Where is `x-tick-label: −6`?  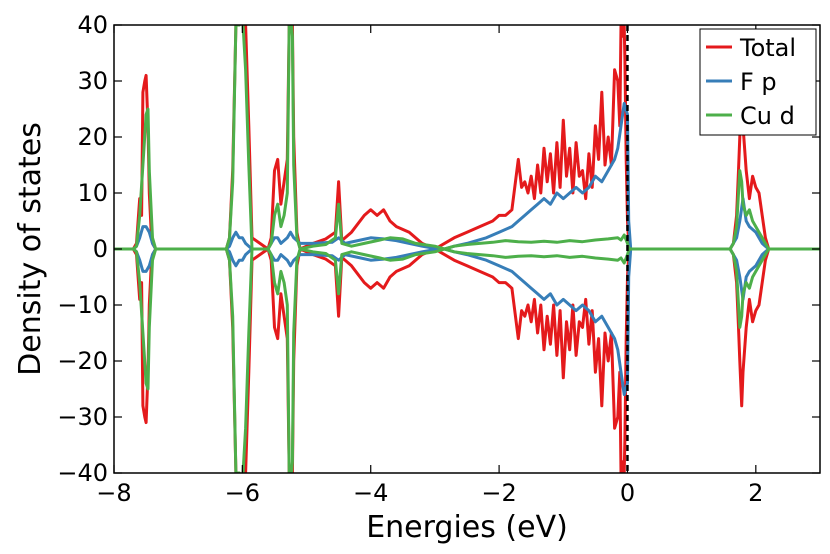 x-tick-label: −6 is located at coordinates (242, 493).